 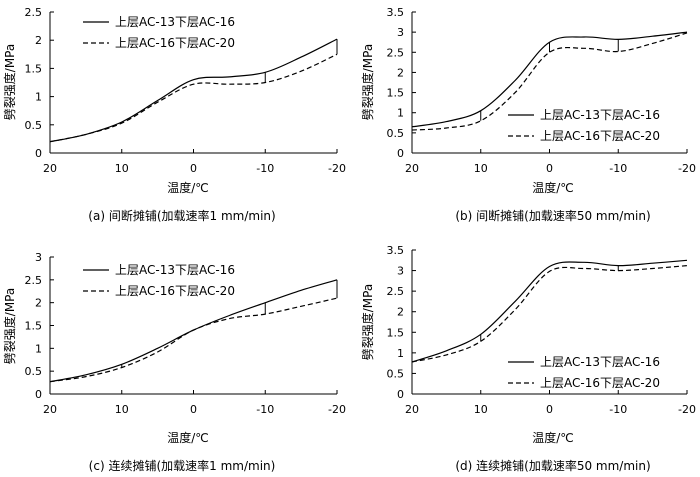 I want to click on panel-caption: (c) 连续摊铺(加载速率1 mm/min), so click(x=182, y=465).